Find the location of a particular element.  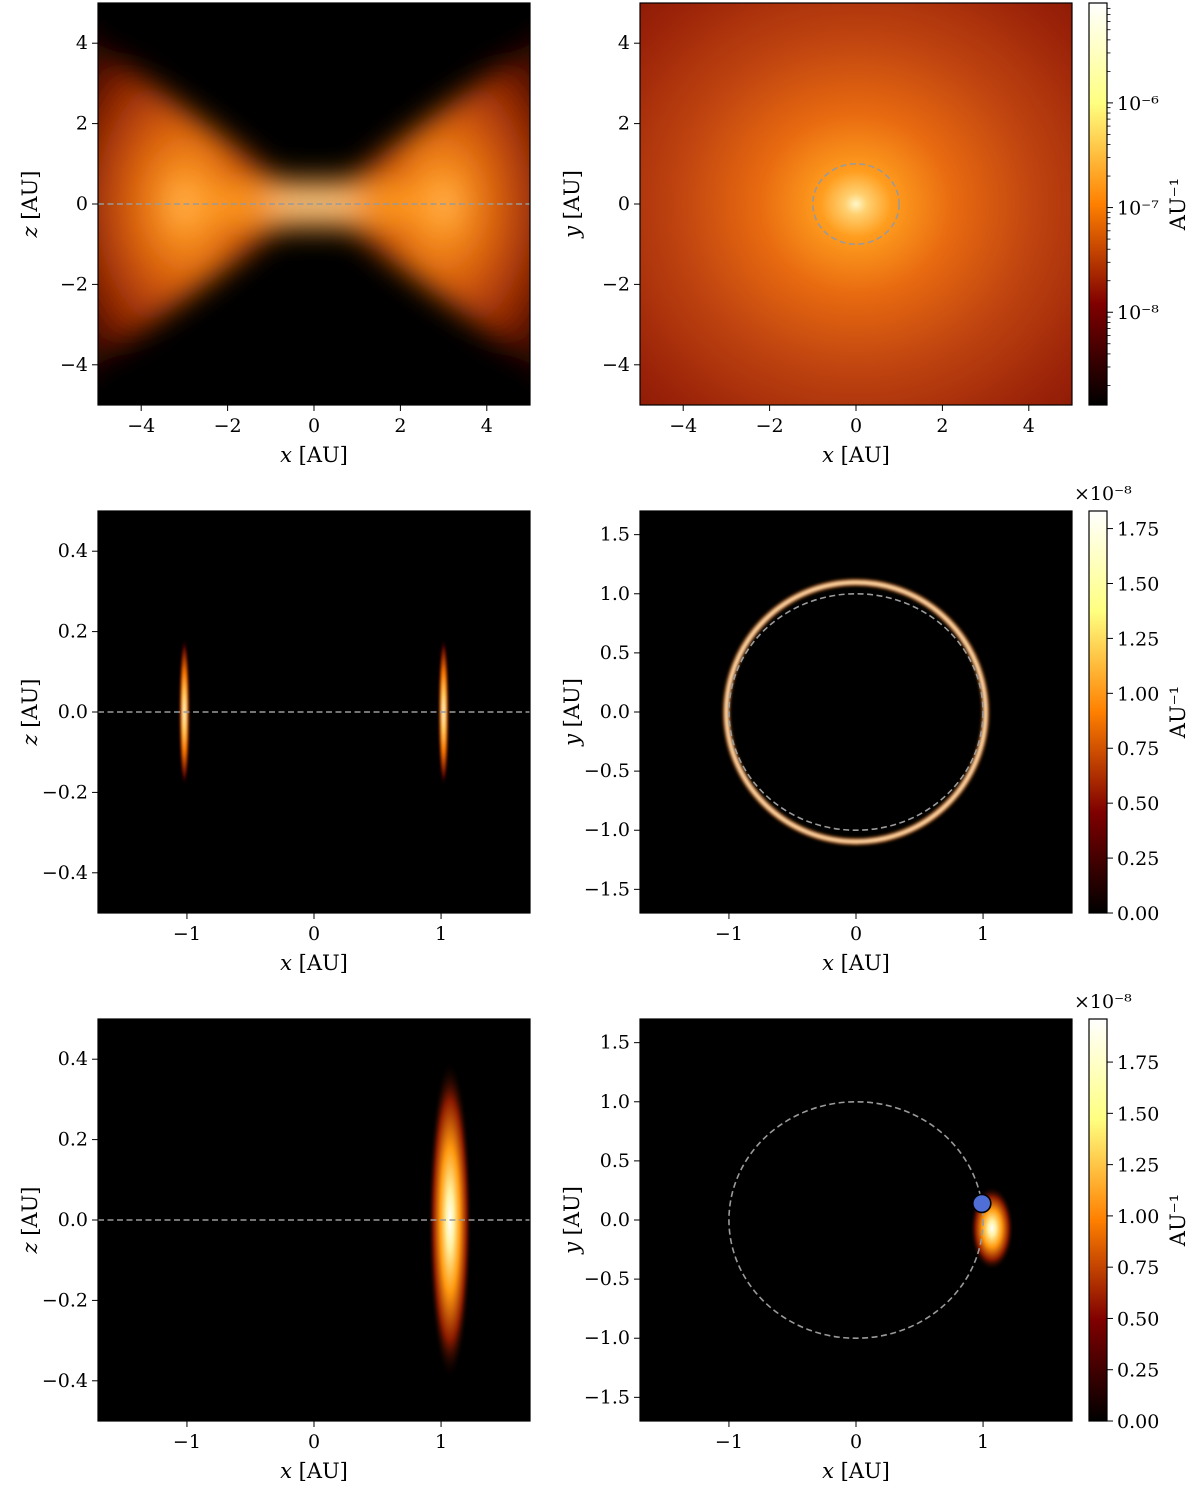

planet-marker is located at coordinates (981, 1203).